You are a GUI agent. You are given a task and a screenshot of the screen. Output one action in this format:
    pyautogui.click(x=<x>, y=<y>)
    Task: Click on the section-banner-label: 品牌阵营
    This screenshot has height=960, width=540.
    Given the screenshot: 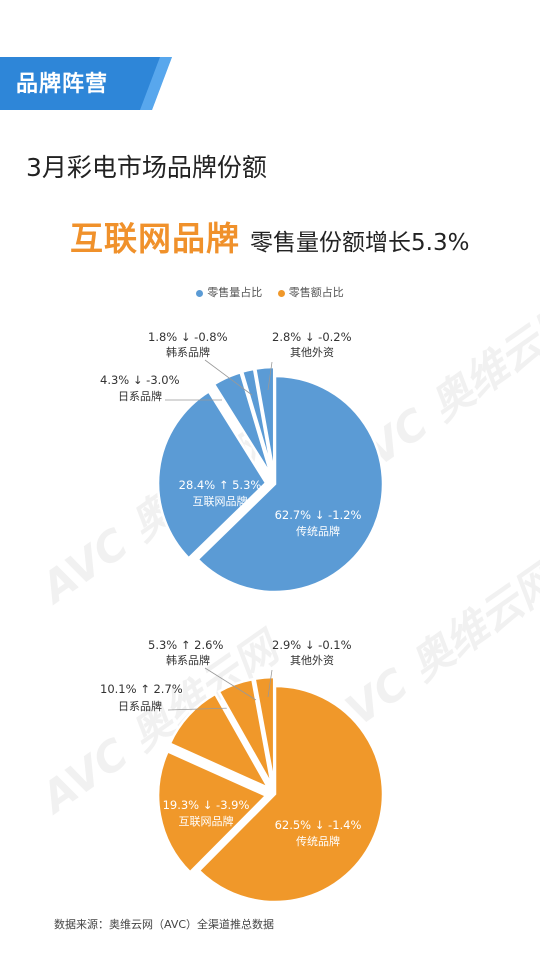 What is the action you would take?
    pyautogui.click(x=62, y=84)
    